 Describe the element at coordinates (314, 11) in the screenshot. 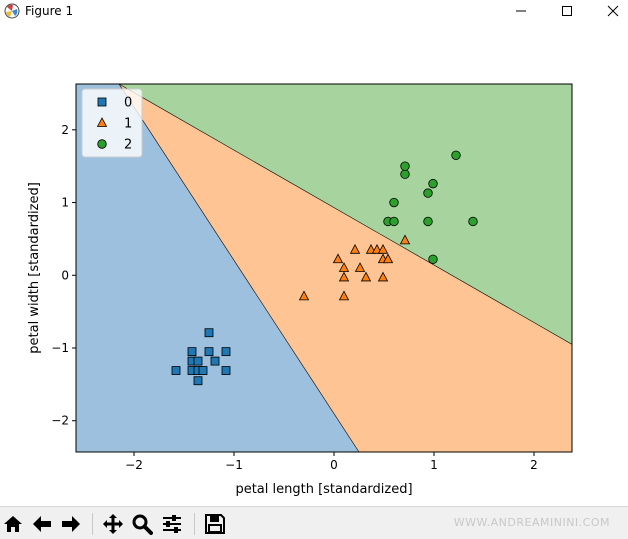

I see `title-bar: Figure 1` at that location.